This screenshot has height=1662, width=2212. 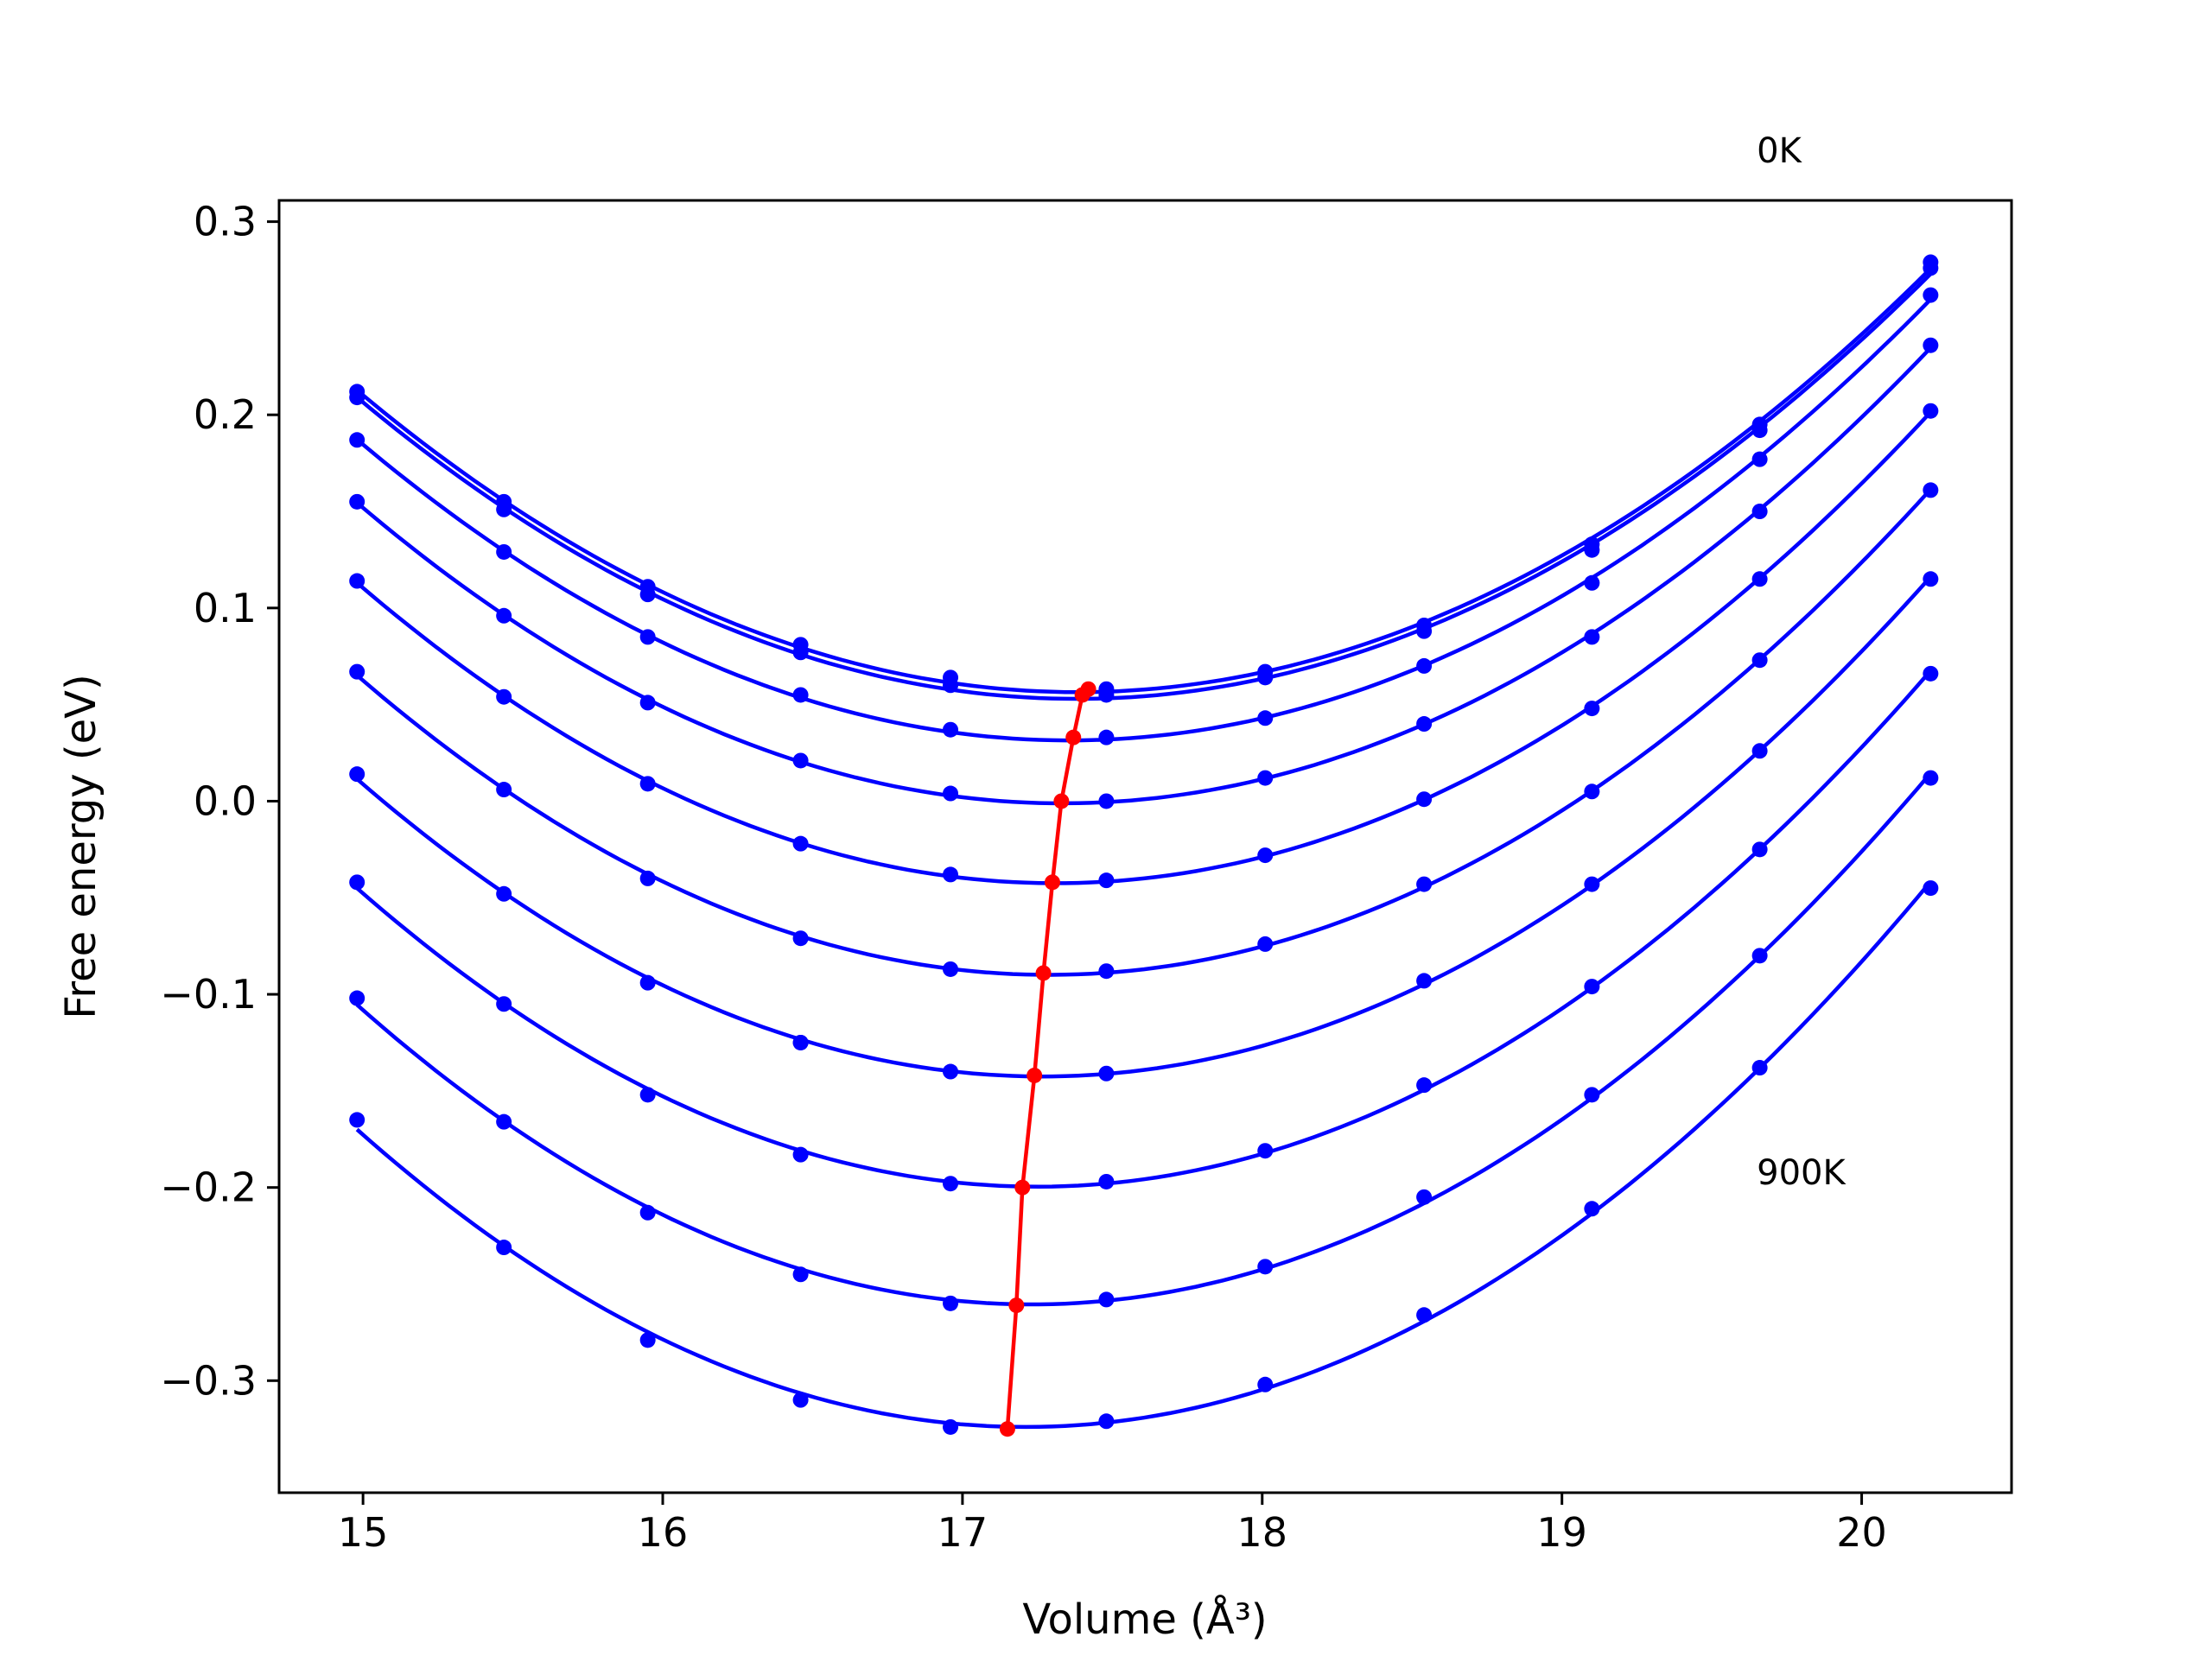 What do you see at coordinates (1047, 1059) in the screenshot?
I see `minima-layer` at bounding box center [1047, 1059].